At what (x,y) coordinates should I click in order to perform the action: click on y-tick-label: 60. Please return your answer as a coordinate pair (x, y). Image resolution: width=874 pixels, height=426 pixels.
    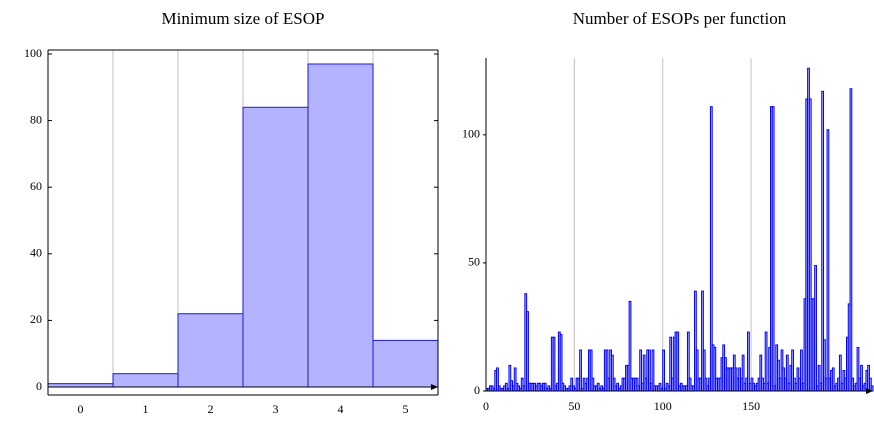
    Looking at the image, I should click on (36, 186).